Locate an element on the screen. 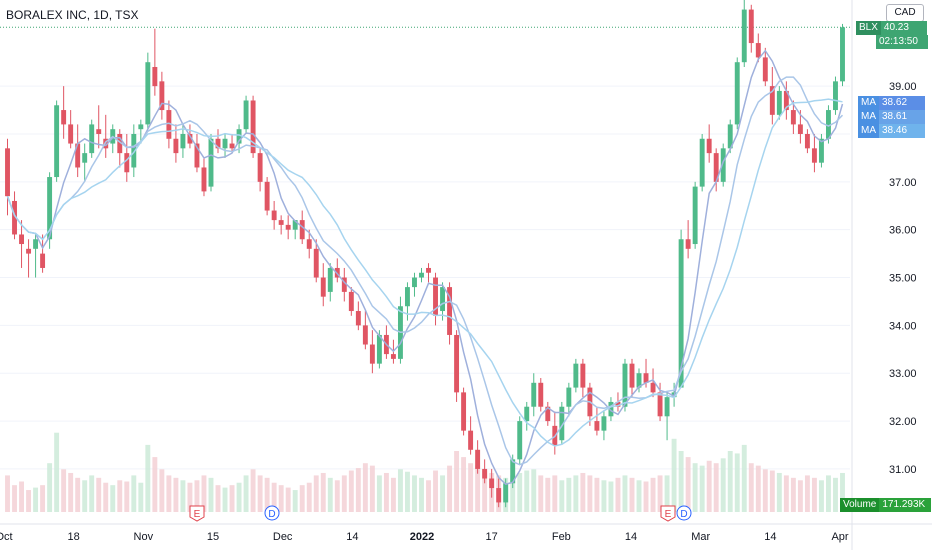 The width and height of the screenshot is (932, 550). x-tick-label: Apr is located at coordinates (839, 537).